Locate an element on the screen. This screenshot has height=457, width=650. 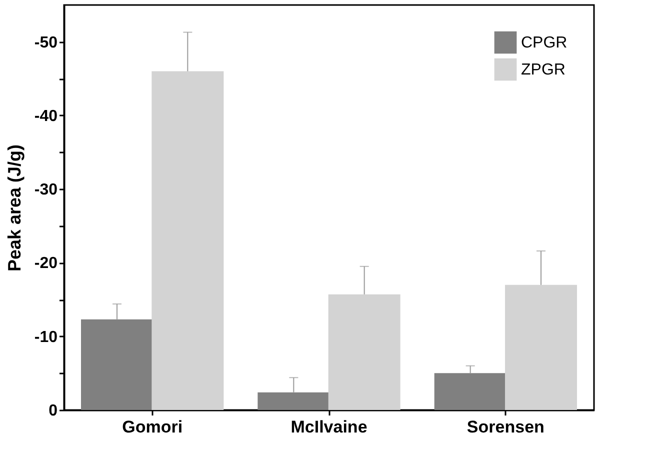
x-tick-label: Sorensen is located at coordinates (505, 427).